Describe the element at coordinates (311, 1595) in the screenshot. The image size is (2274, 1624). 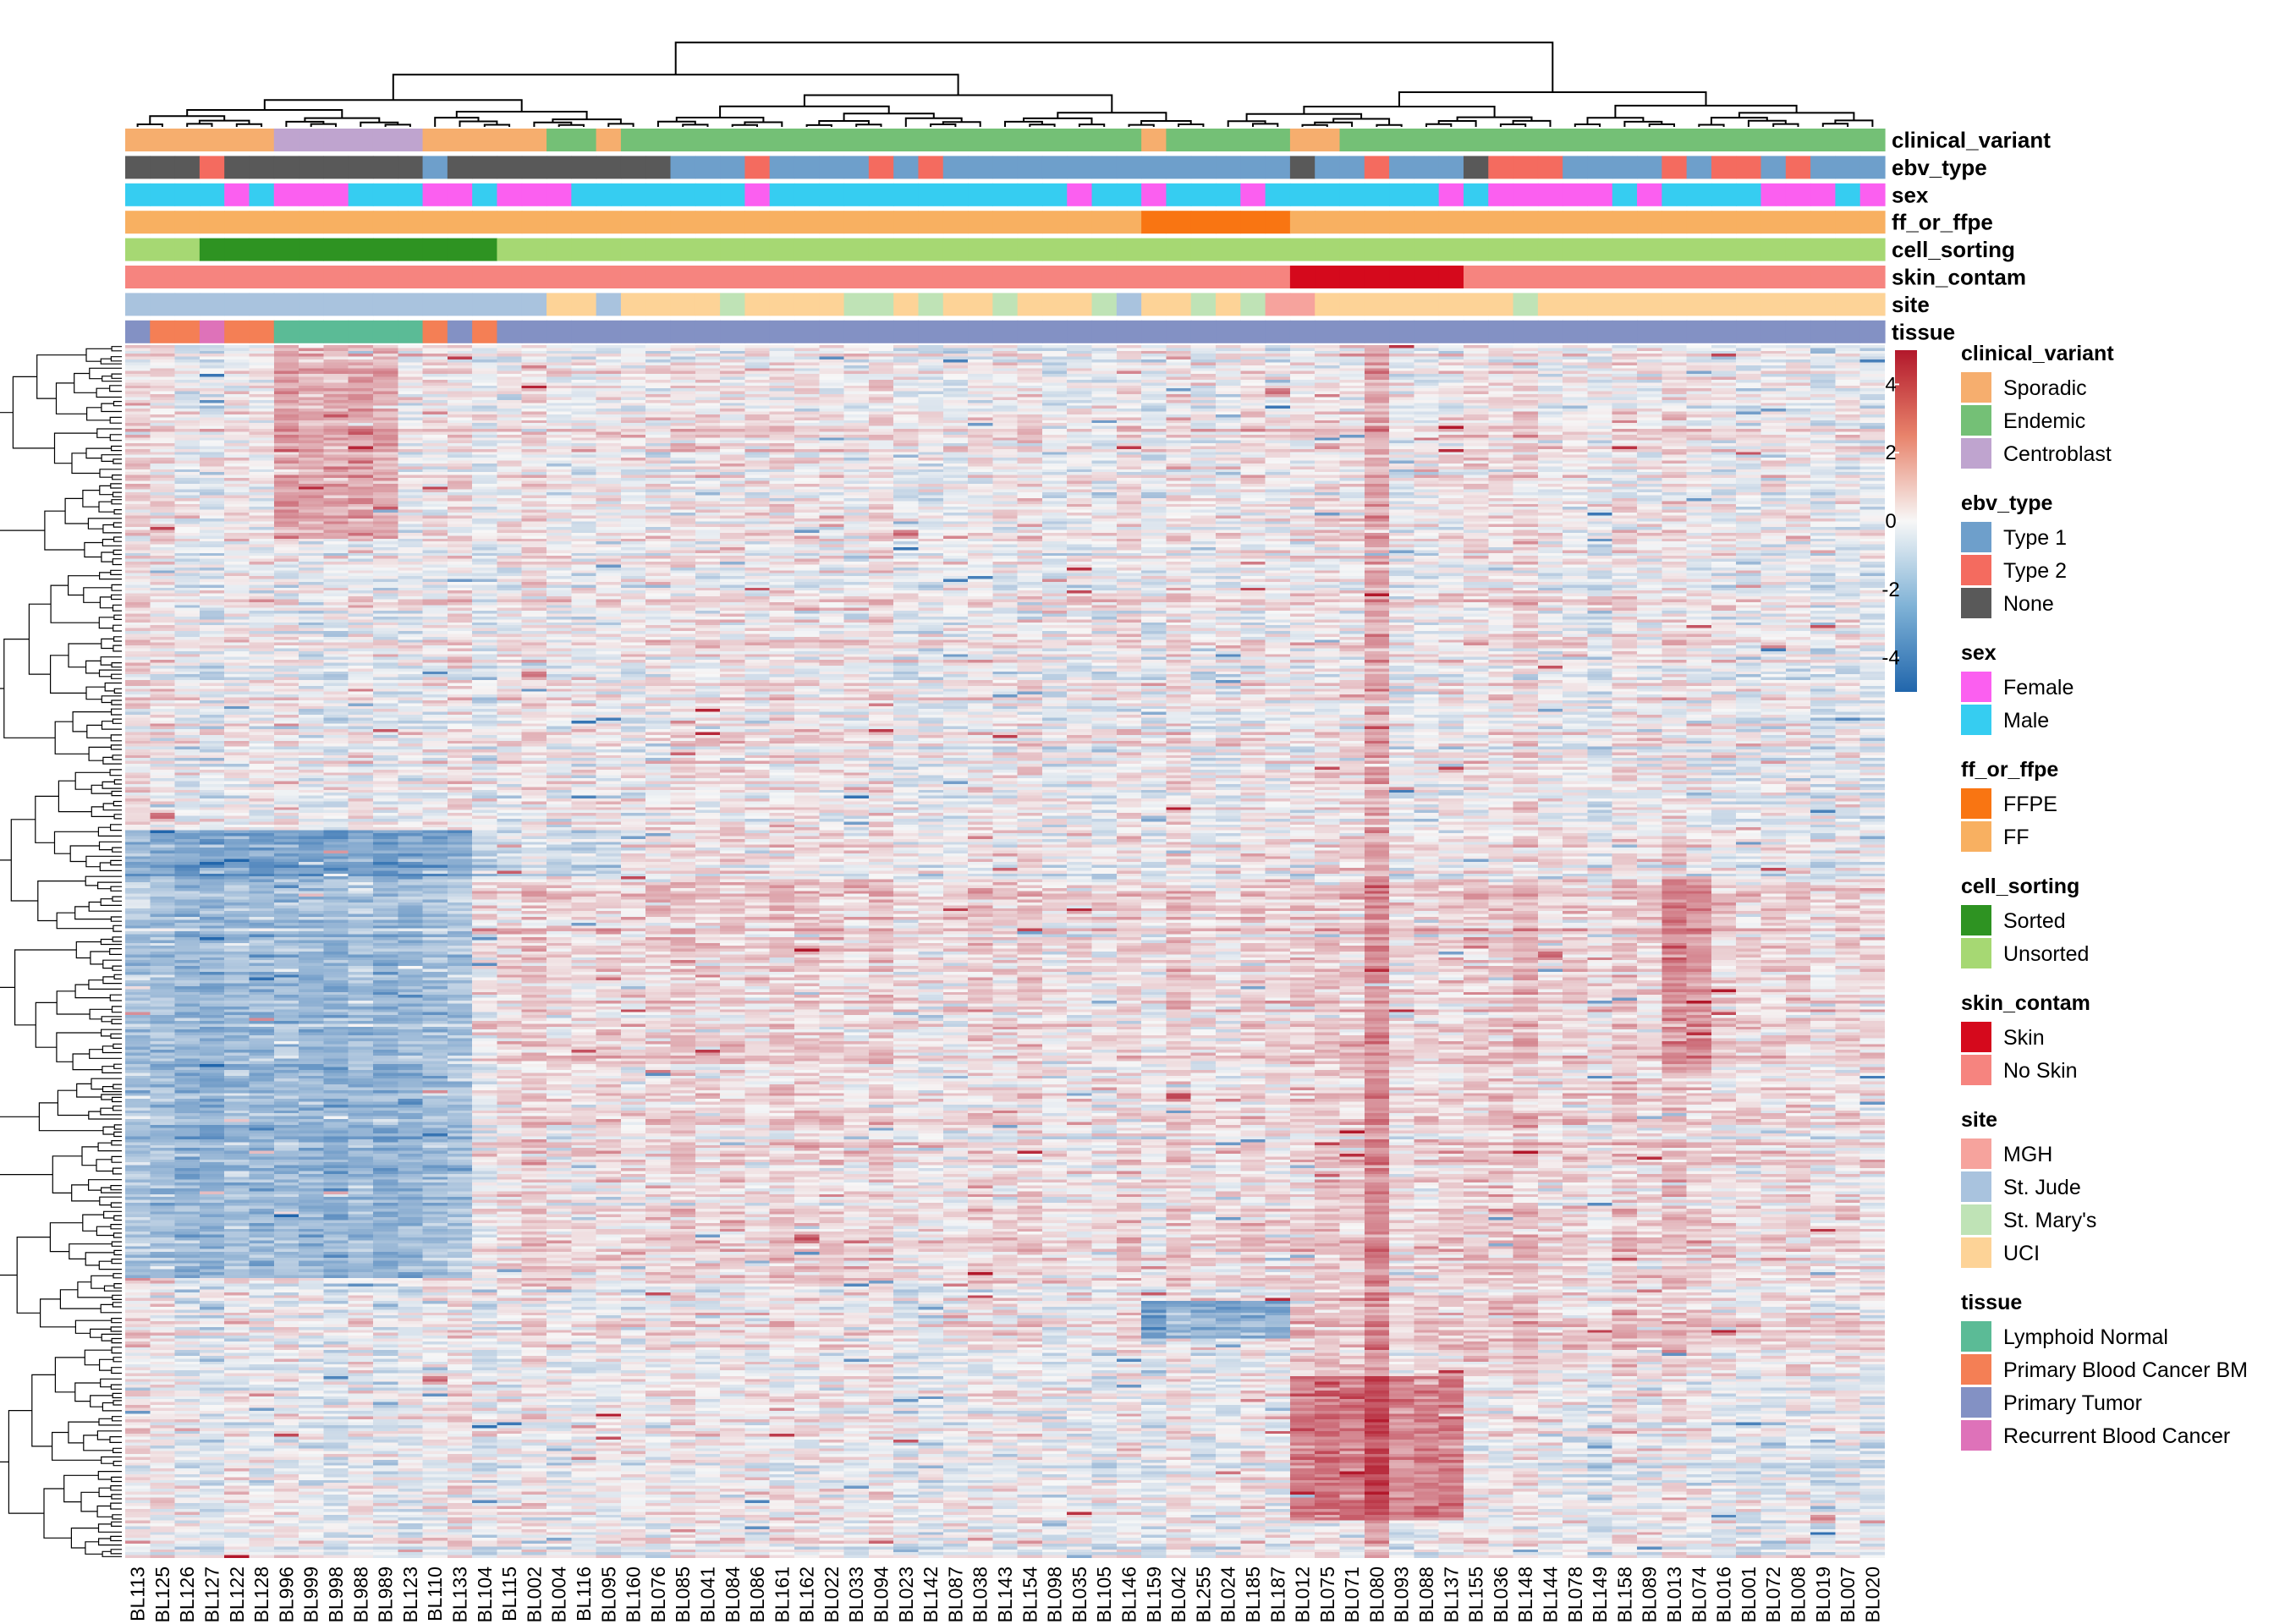
I see `column-label: BL999` at that location.